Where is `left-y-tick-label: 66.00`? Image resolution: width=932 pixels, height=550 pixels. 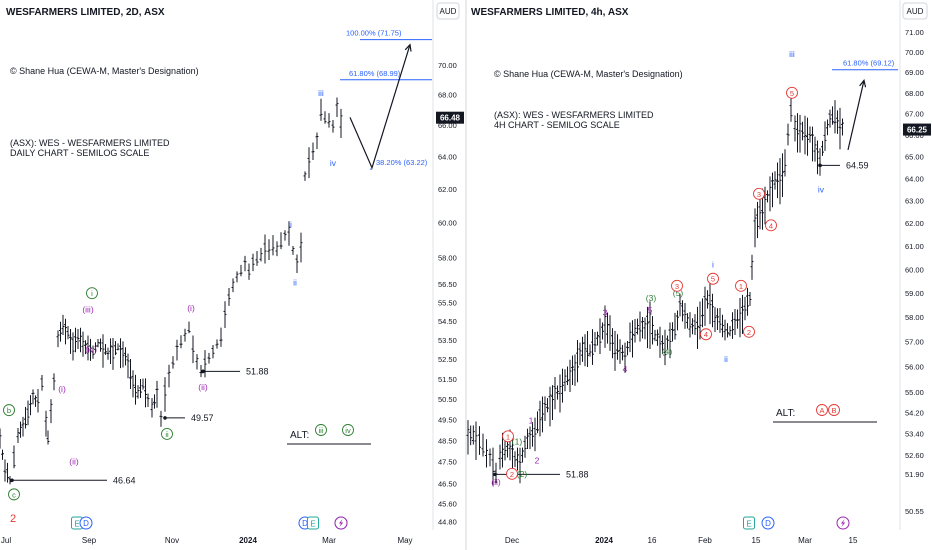
left-y-tick-label: 66.00 is located at coordinates (447, 125).